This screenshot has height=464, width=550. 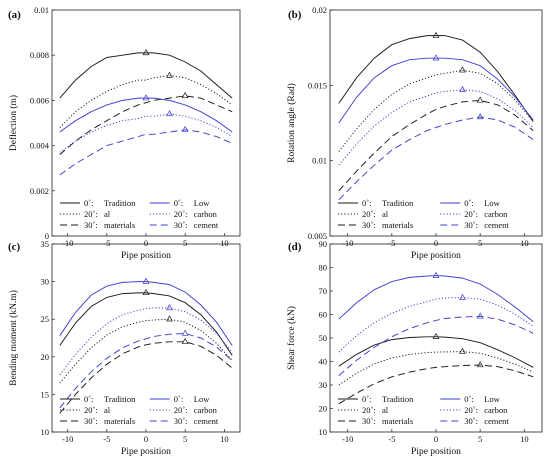 I want to click on y-tick-label: 0.008, so click(x=39, y=55).